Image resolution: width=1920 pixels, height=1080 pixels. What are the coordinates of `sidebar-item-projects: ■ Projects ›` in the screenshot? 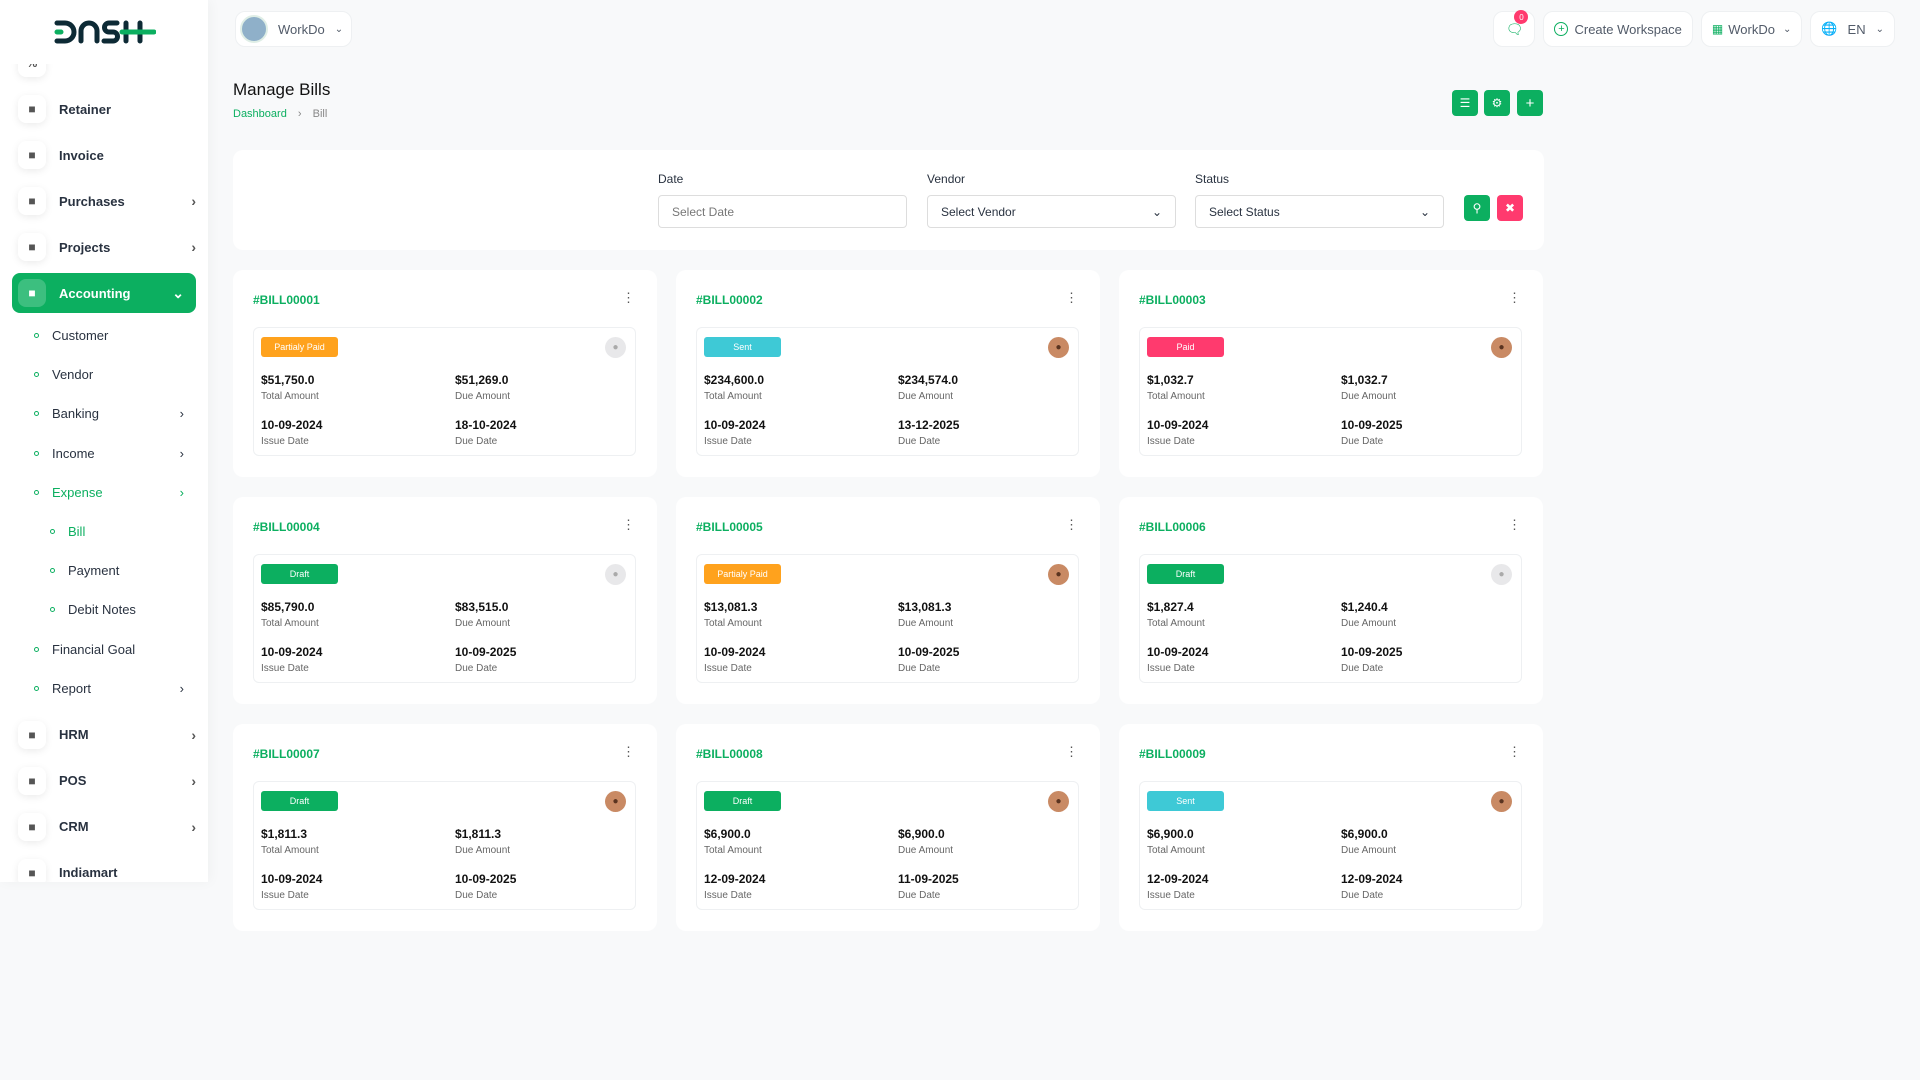 It's located at (104, 247).